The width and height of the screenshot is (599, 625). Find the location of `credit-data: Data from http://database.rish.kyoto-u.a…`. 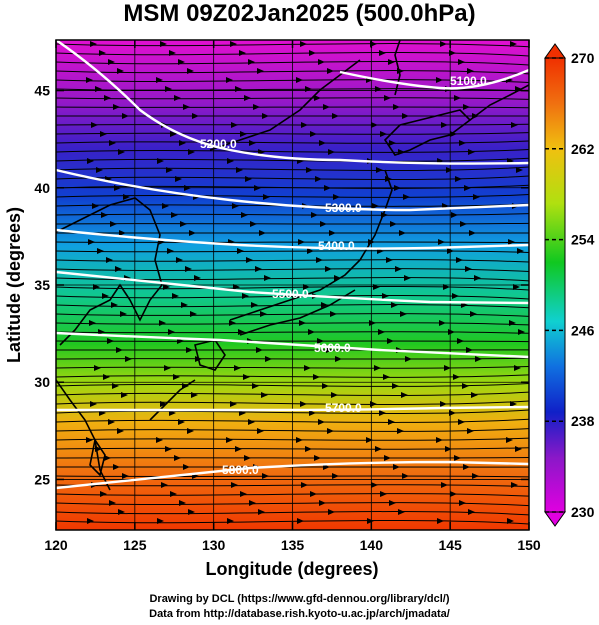

credit-data: Data from http://database.rish.kyoto-u.a… is located at coordinates (299, 614).